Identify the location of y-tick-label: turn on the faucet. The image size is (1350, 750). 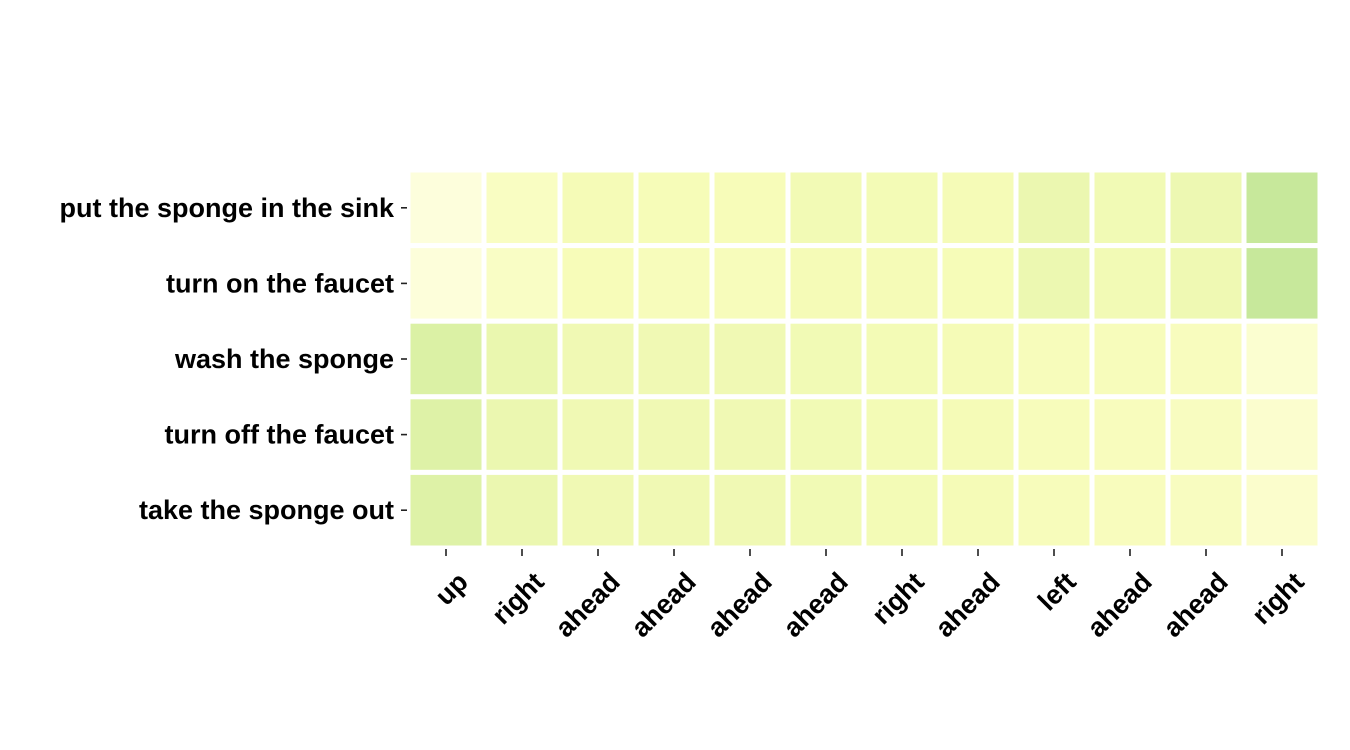
(280, 283).